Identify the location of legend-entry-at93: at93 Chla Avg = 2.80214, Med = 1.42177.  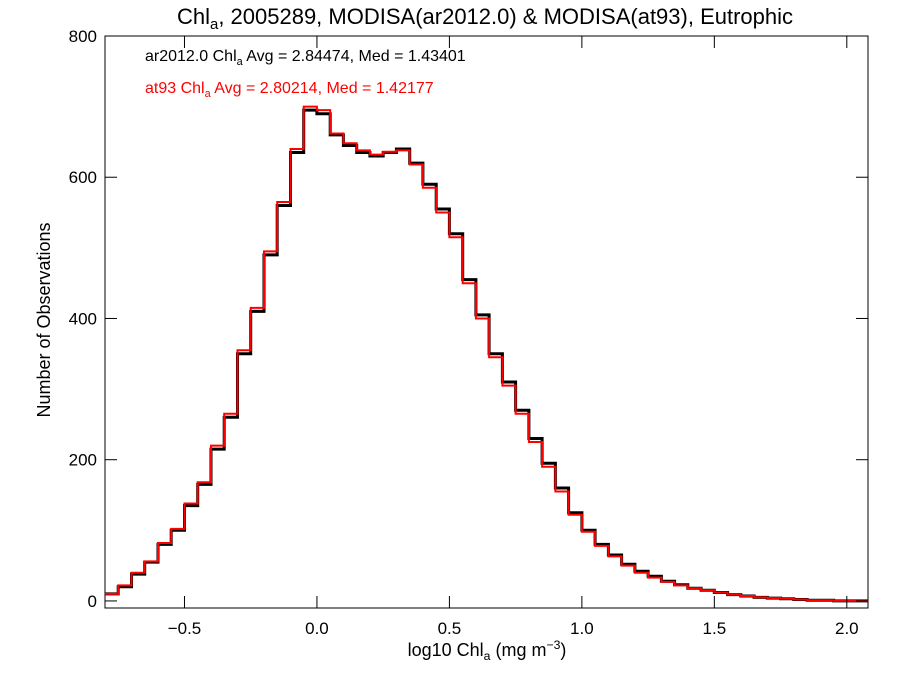
(289, 90).